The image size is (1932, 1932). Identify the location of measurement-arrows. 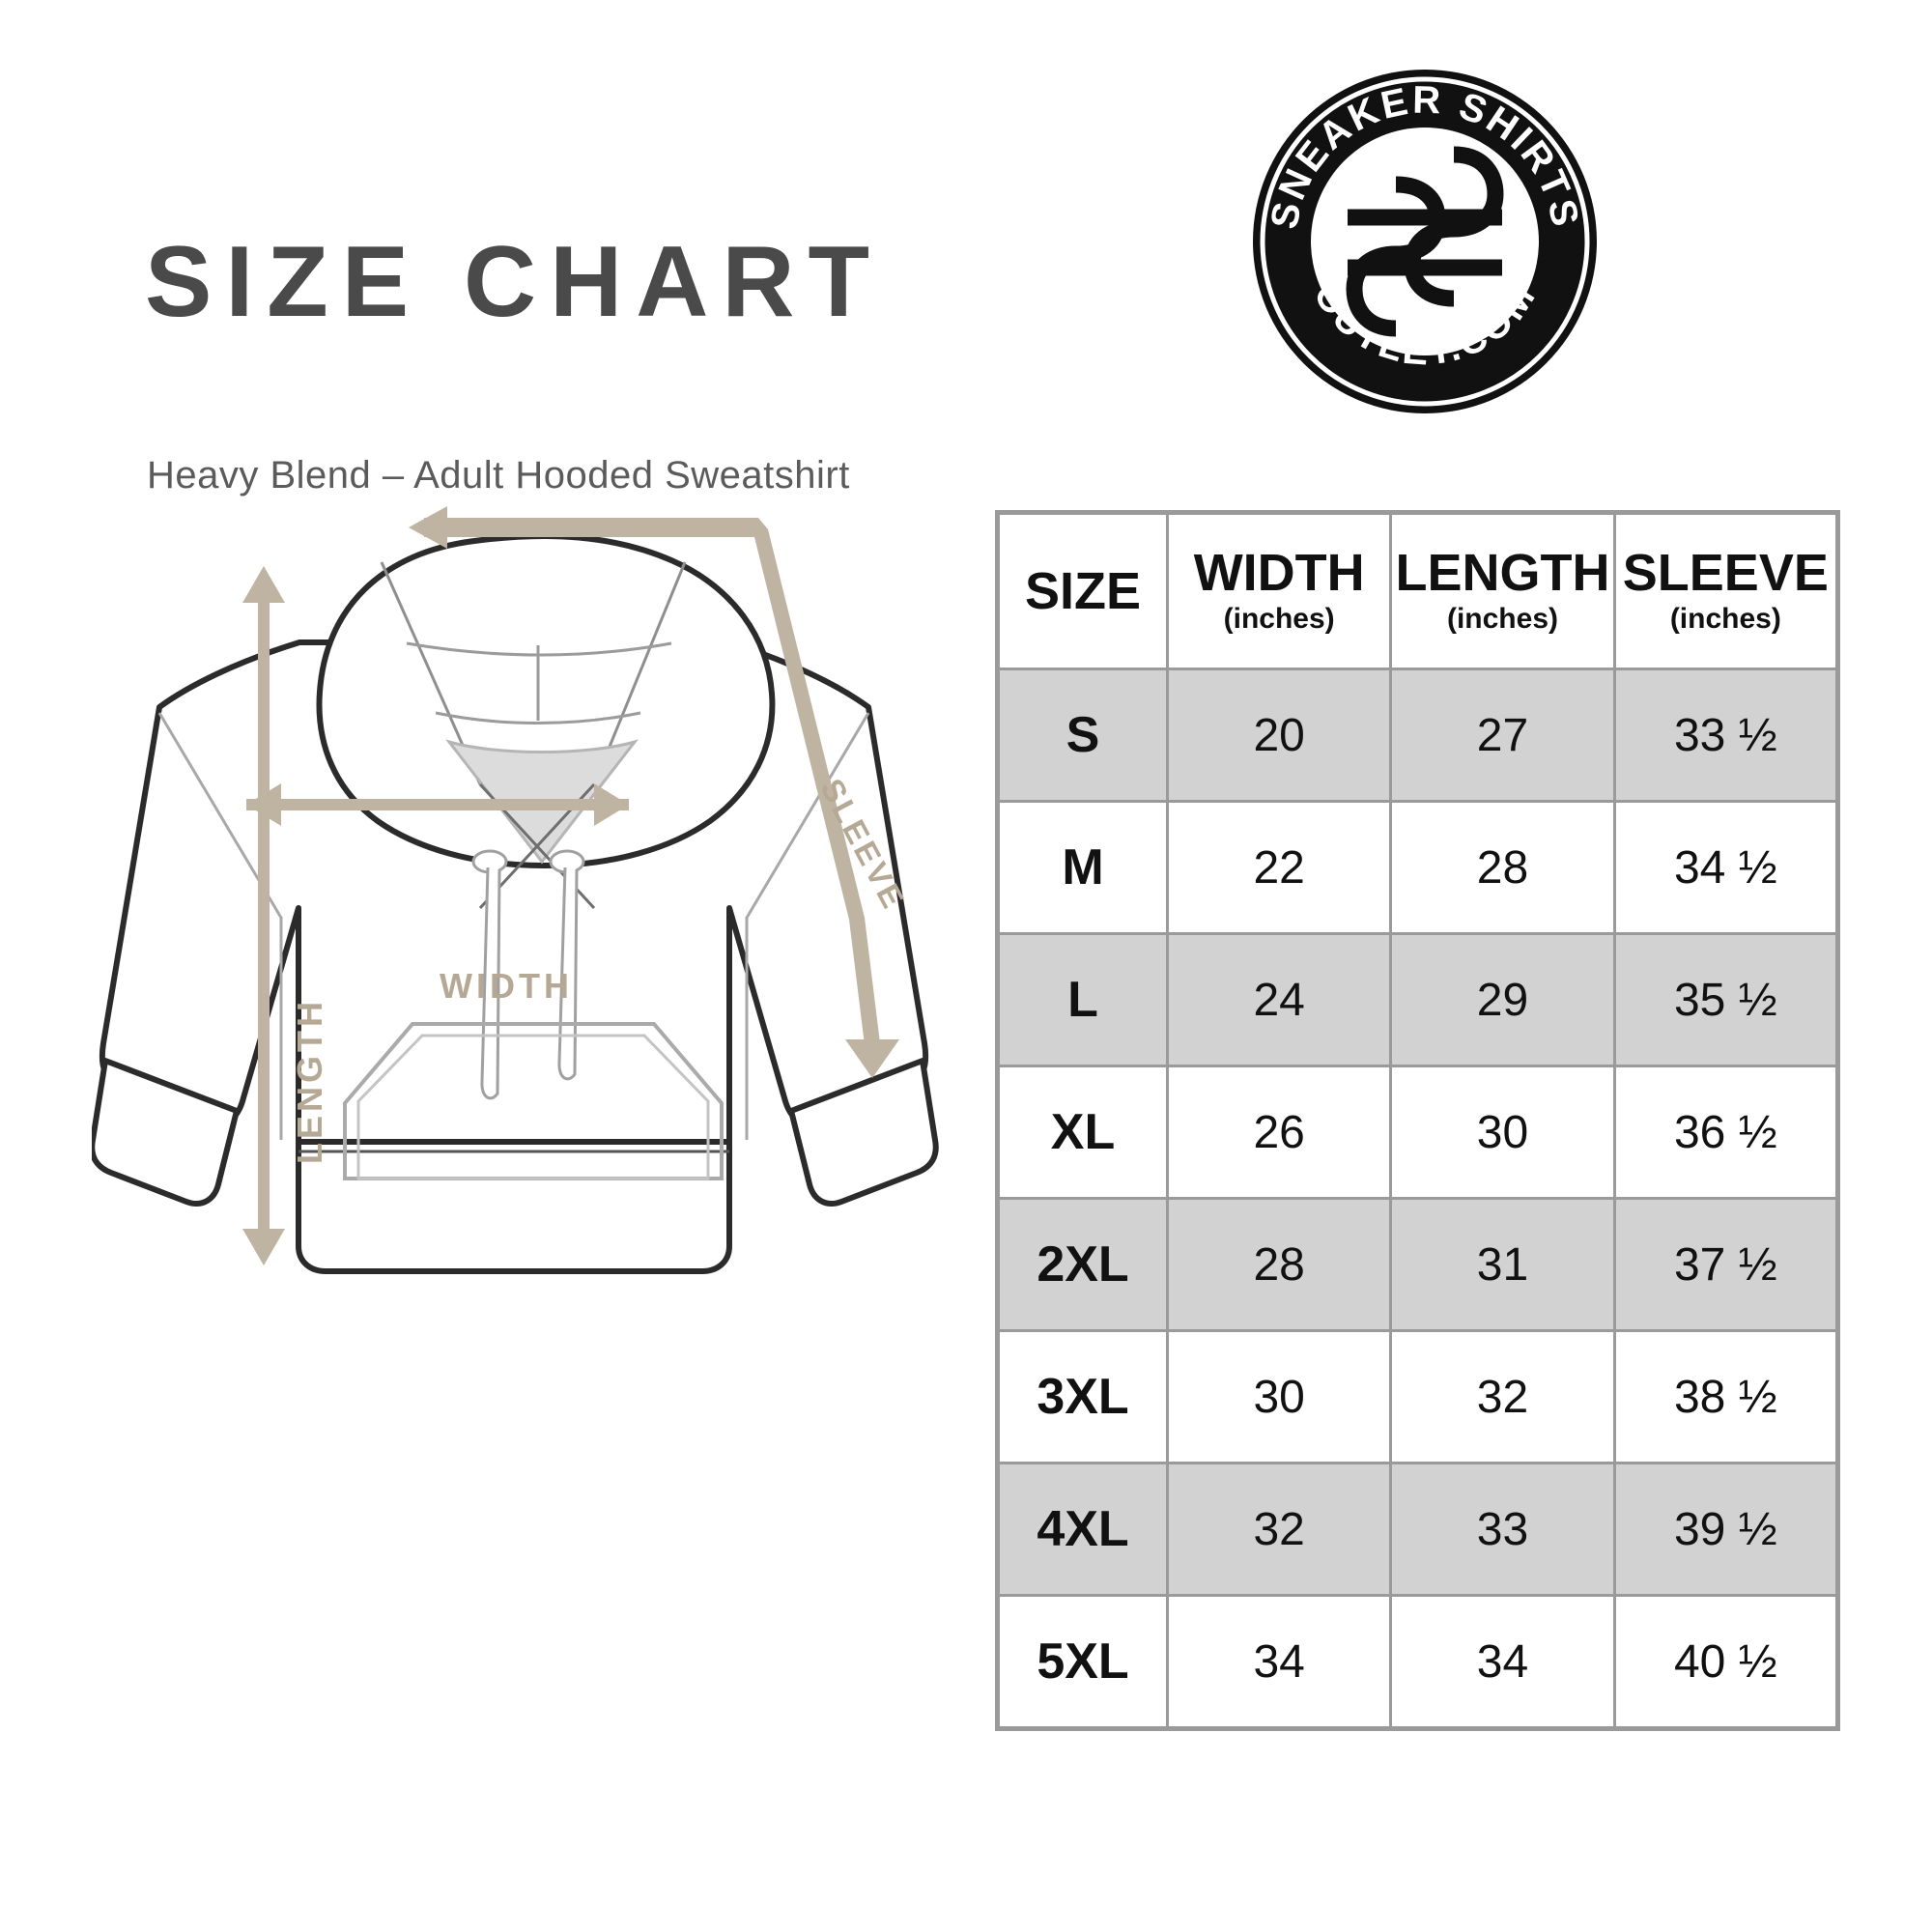
(570, 885).